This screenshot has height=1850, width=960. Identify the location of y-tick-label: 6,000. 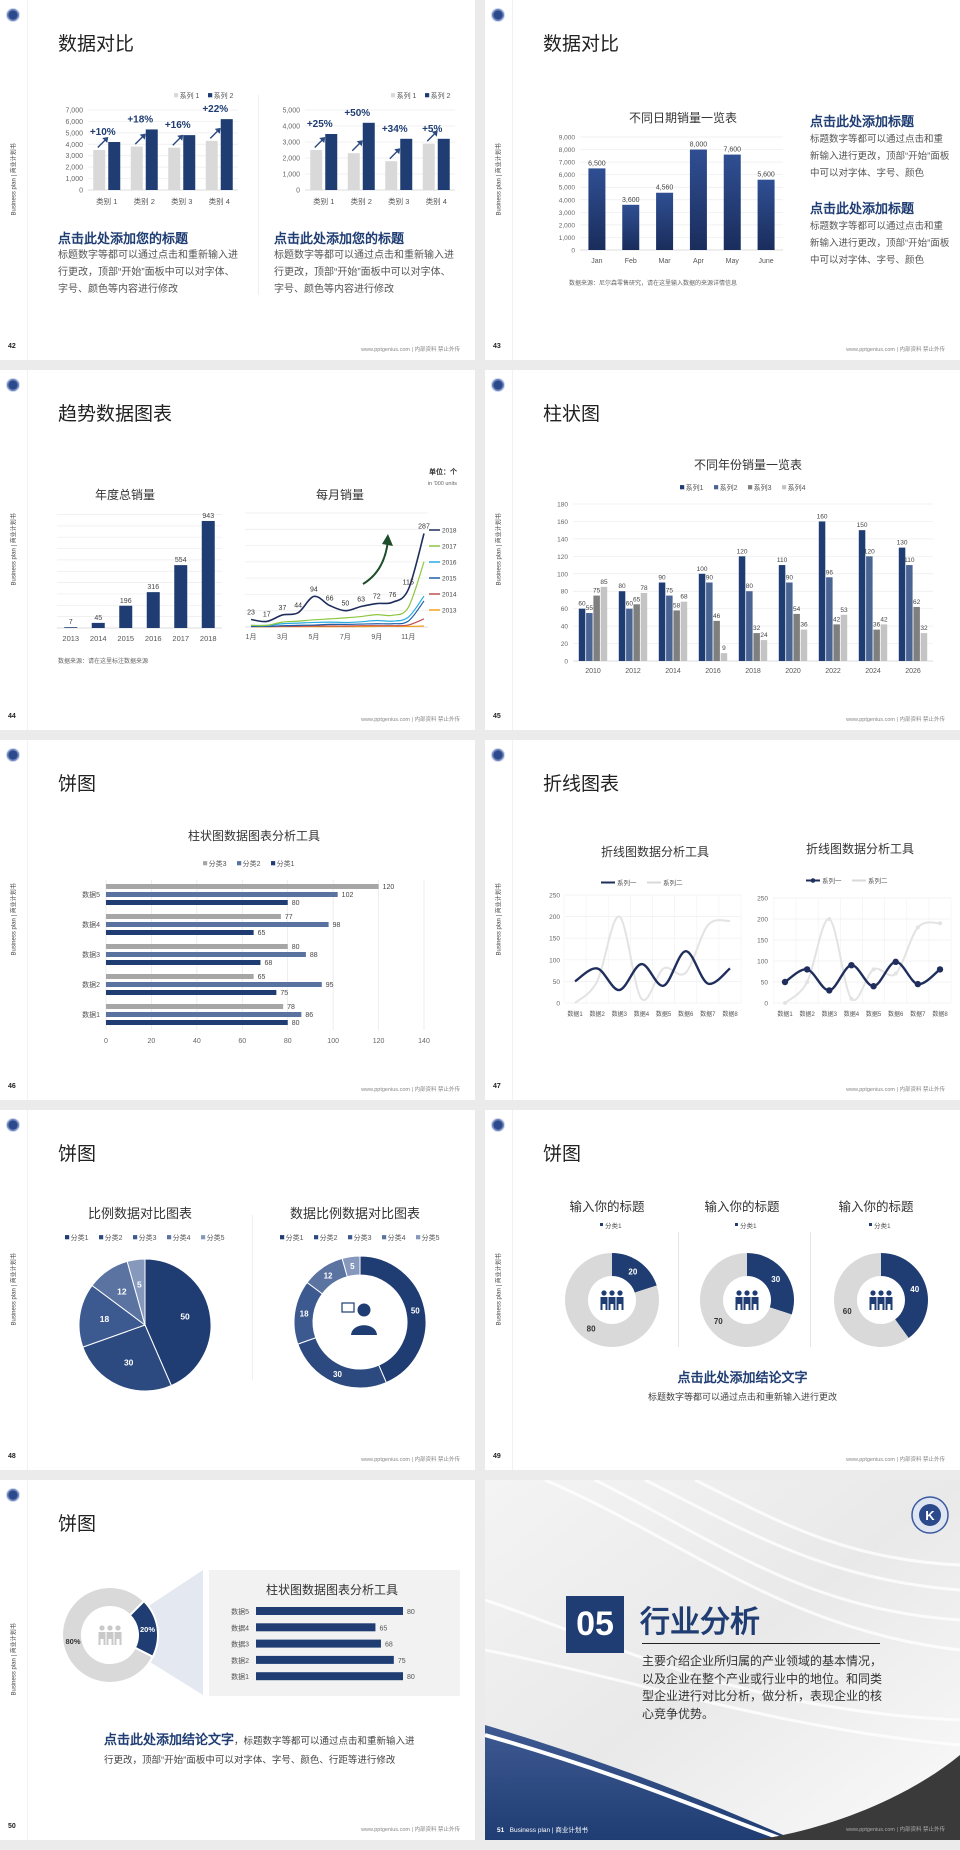
(567, 175).